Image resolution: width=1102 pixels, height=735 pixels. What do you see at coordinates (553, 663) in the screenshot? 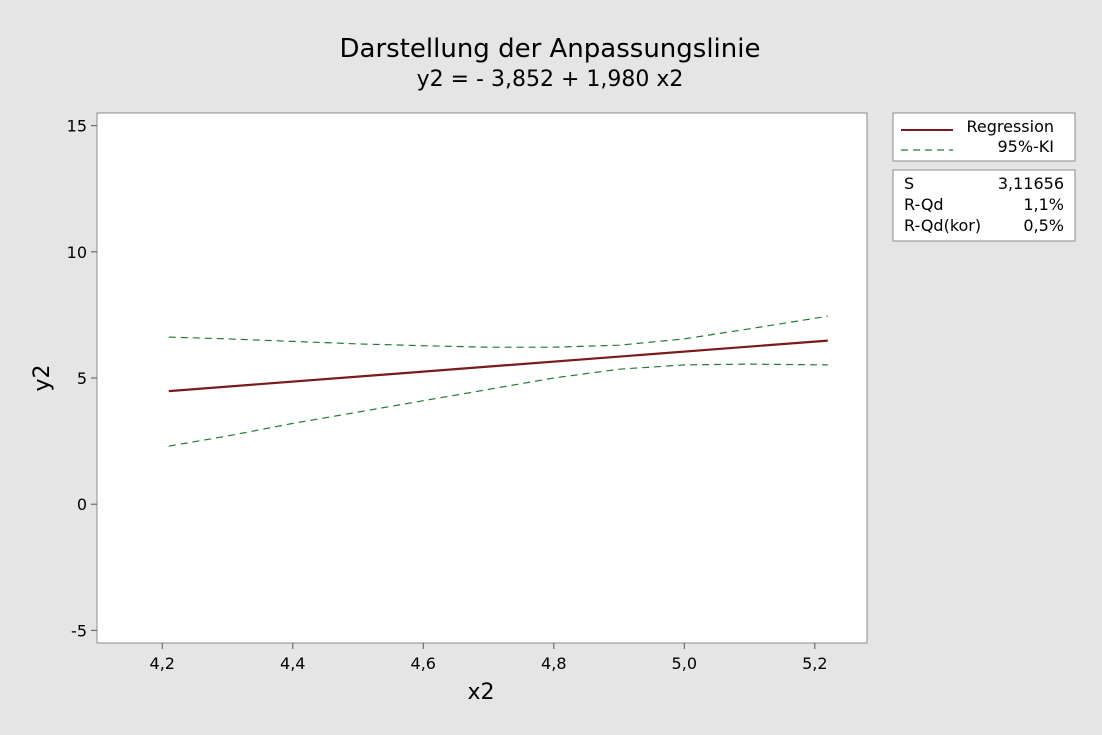
I see `x-tick-label: 4,8` at bounding box center [553, 663].